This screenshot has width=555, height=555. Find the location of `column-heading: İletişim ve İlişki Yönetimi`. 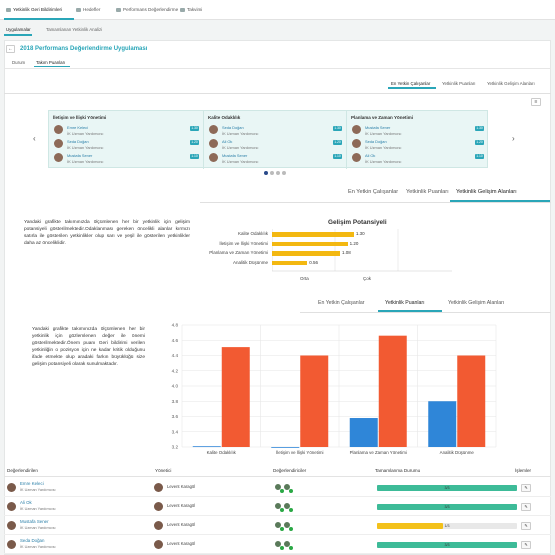

column-heading: İletişim ve İlişki Yönetimi is located at coordinates (80, 117).